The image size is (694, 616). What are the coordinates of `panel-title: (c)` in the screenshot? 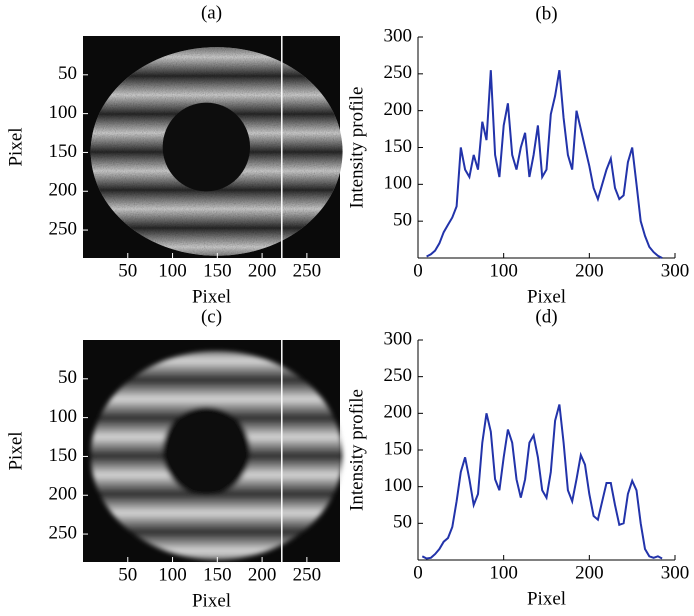 It's located at (211, 316).